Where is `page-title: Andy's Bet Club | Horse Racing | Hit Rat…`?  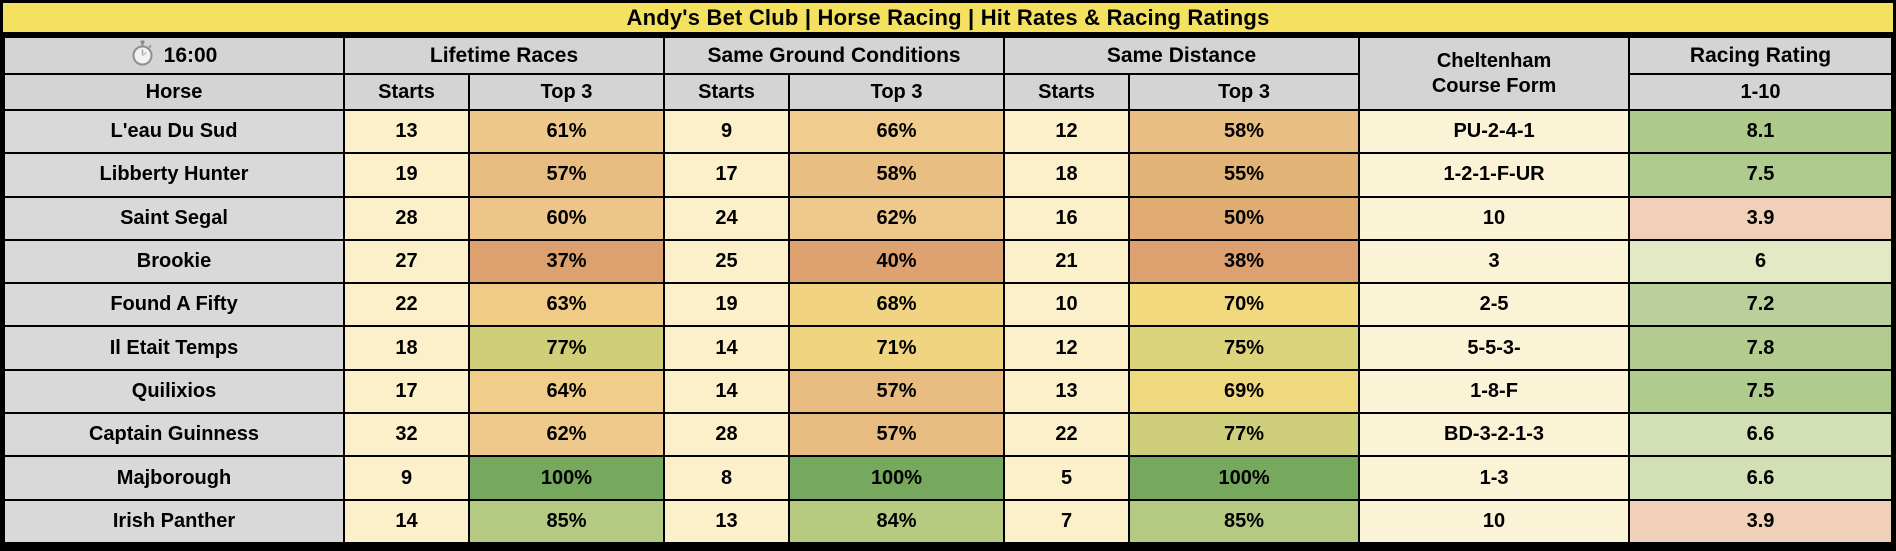
page-title: Andy's Bet Club | Horse Racing | Hit Rat… is located at coordinates (948, 19).